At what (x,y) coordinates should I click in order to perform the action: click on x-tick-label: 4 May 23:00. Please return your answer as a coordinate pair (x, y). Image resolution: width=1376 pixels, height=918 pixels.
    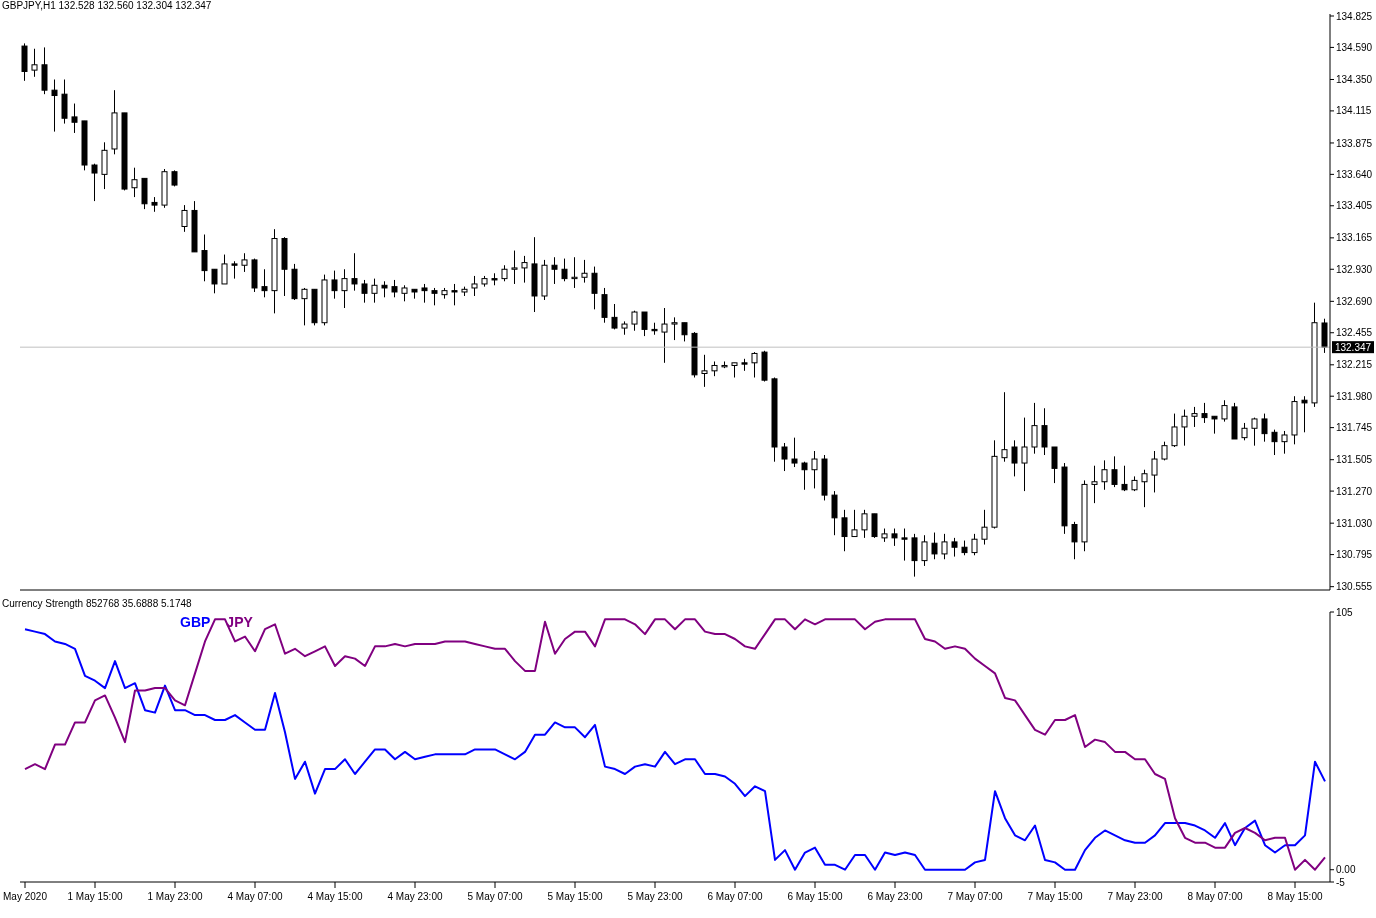
    Looking at the image, I should click on (415, 896).